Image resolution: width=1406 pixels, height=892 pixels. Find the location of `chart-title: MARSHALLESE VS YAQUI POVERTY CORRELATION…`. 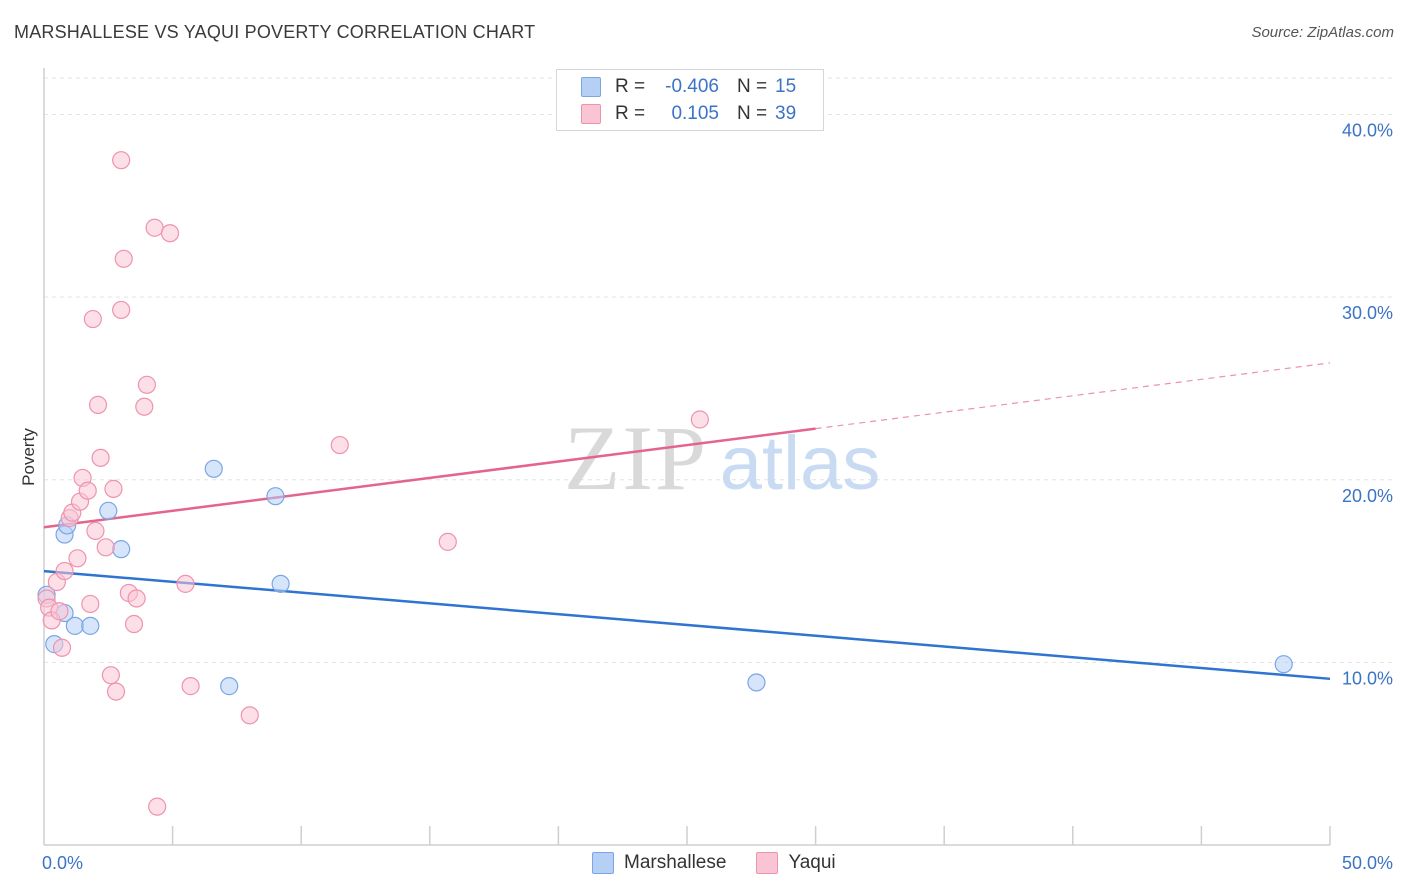

chart-title: MARSHALLESE VS YAQUI POVERTY CORRELATION… is located at coordinates (275, 32).